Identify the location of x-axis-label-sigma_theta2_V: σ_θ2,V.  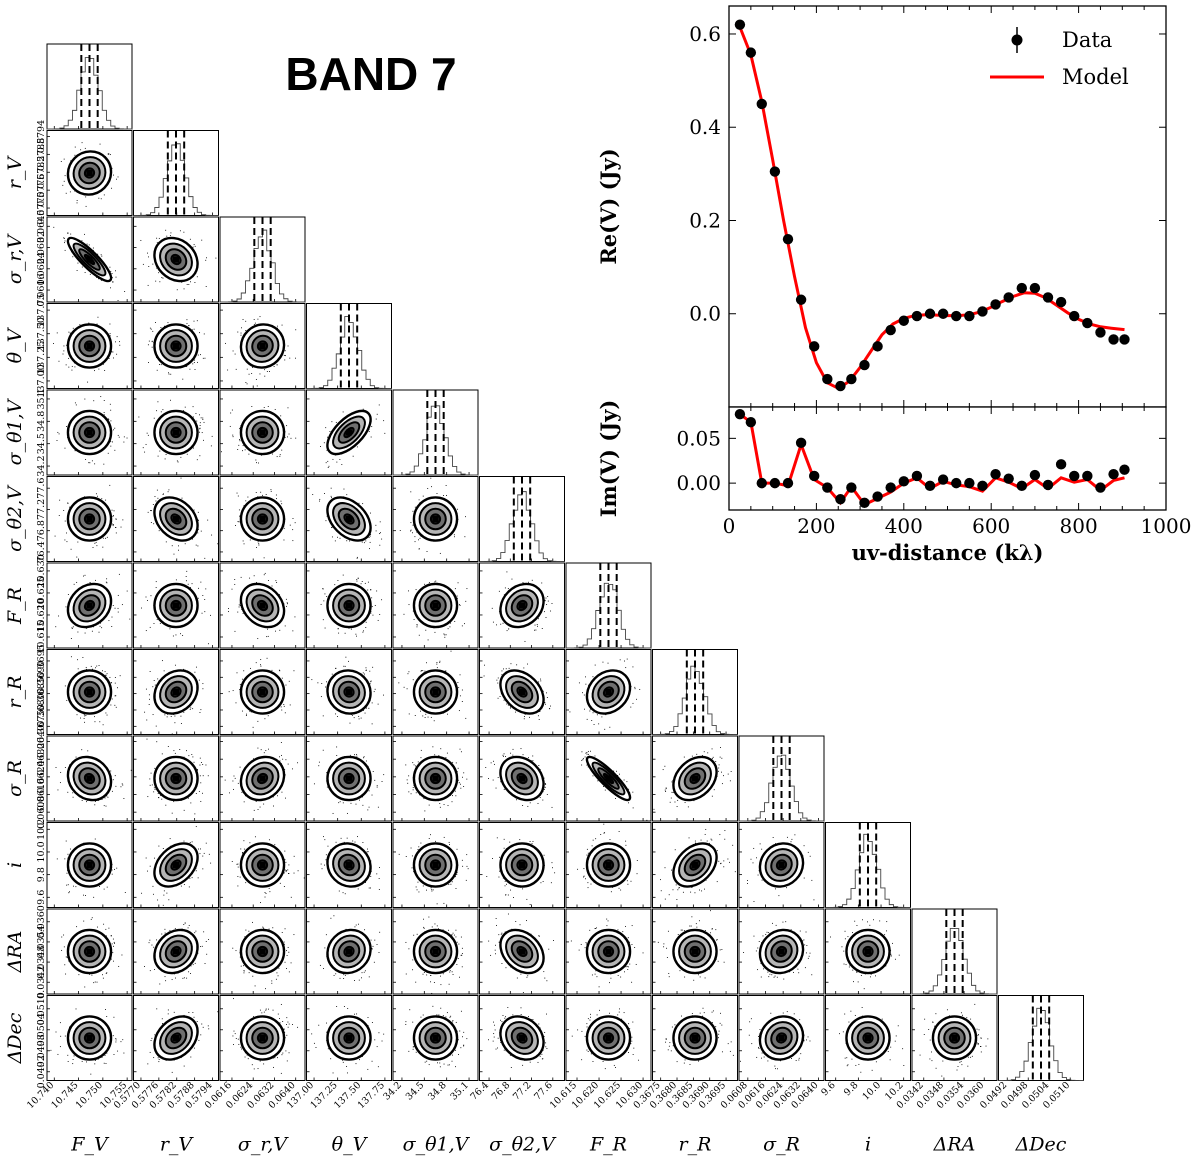
(523, 1145).